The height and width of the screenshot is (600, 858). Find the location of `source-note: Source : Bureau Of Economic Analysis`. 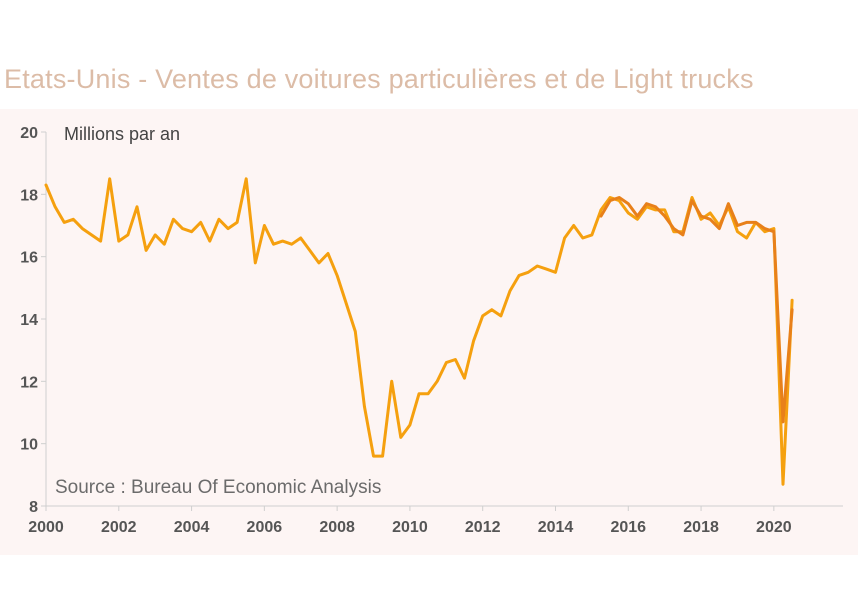

source-note: Source : Bureau Of Economic Analysis is located at coordinates (218, 487).